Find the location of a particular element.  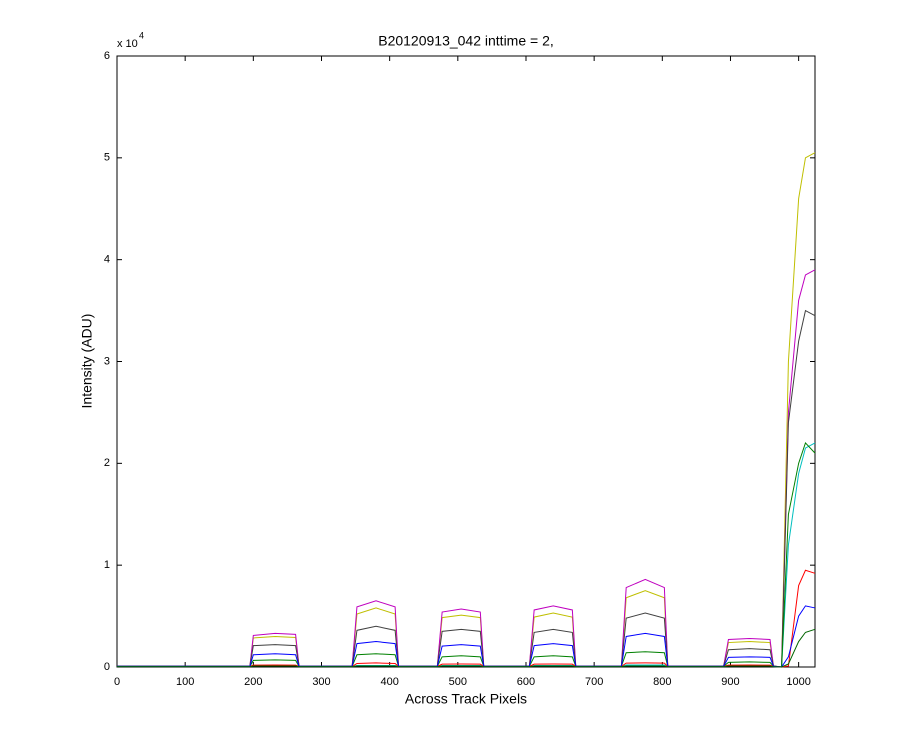

y-tick-label: 0 is located at coordinates (107, 667).